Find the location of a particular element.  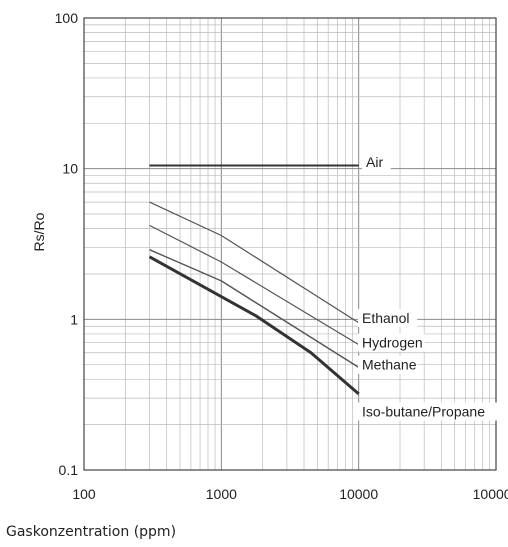

series-label: Ethanol is located at coordinates (385, 318).